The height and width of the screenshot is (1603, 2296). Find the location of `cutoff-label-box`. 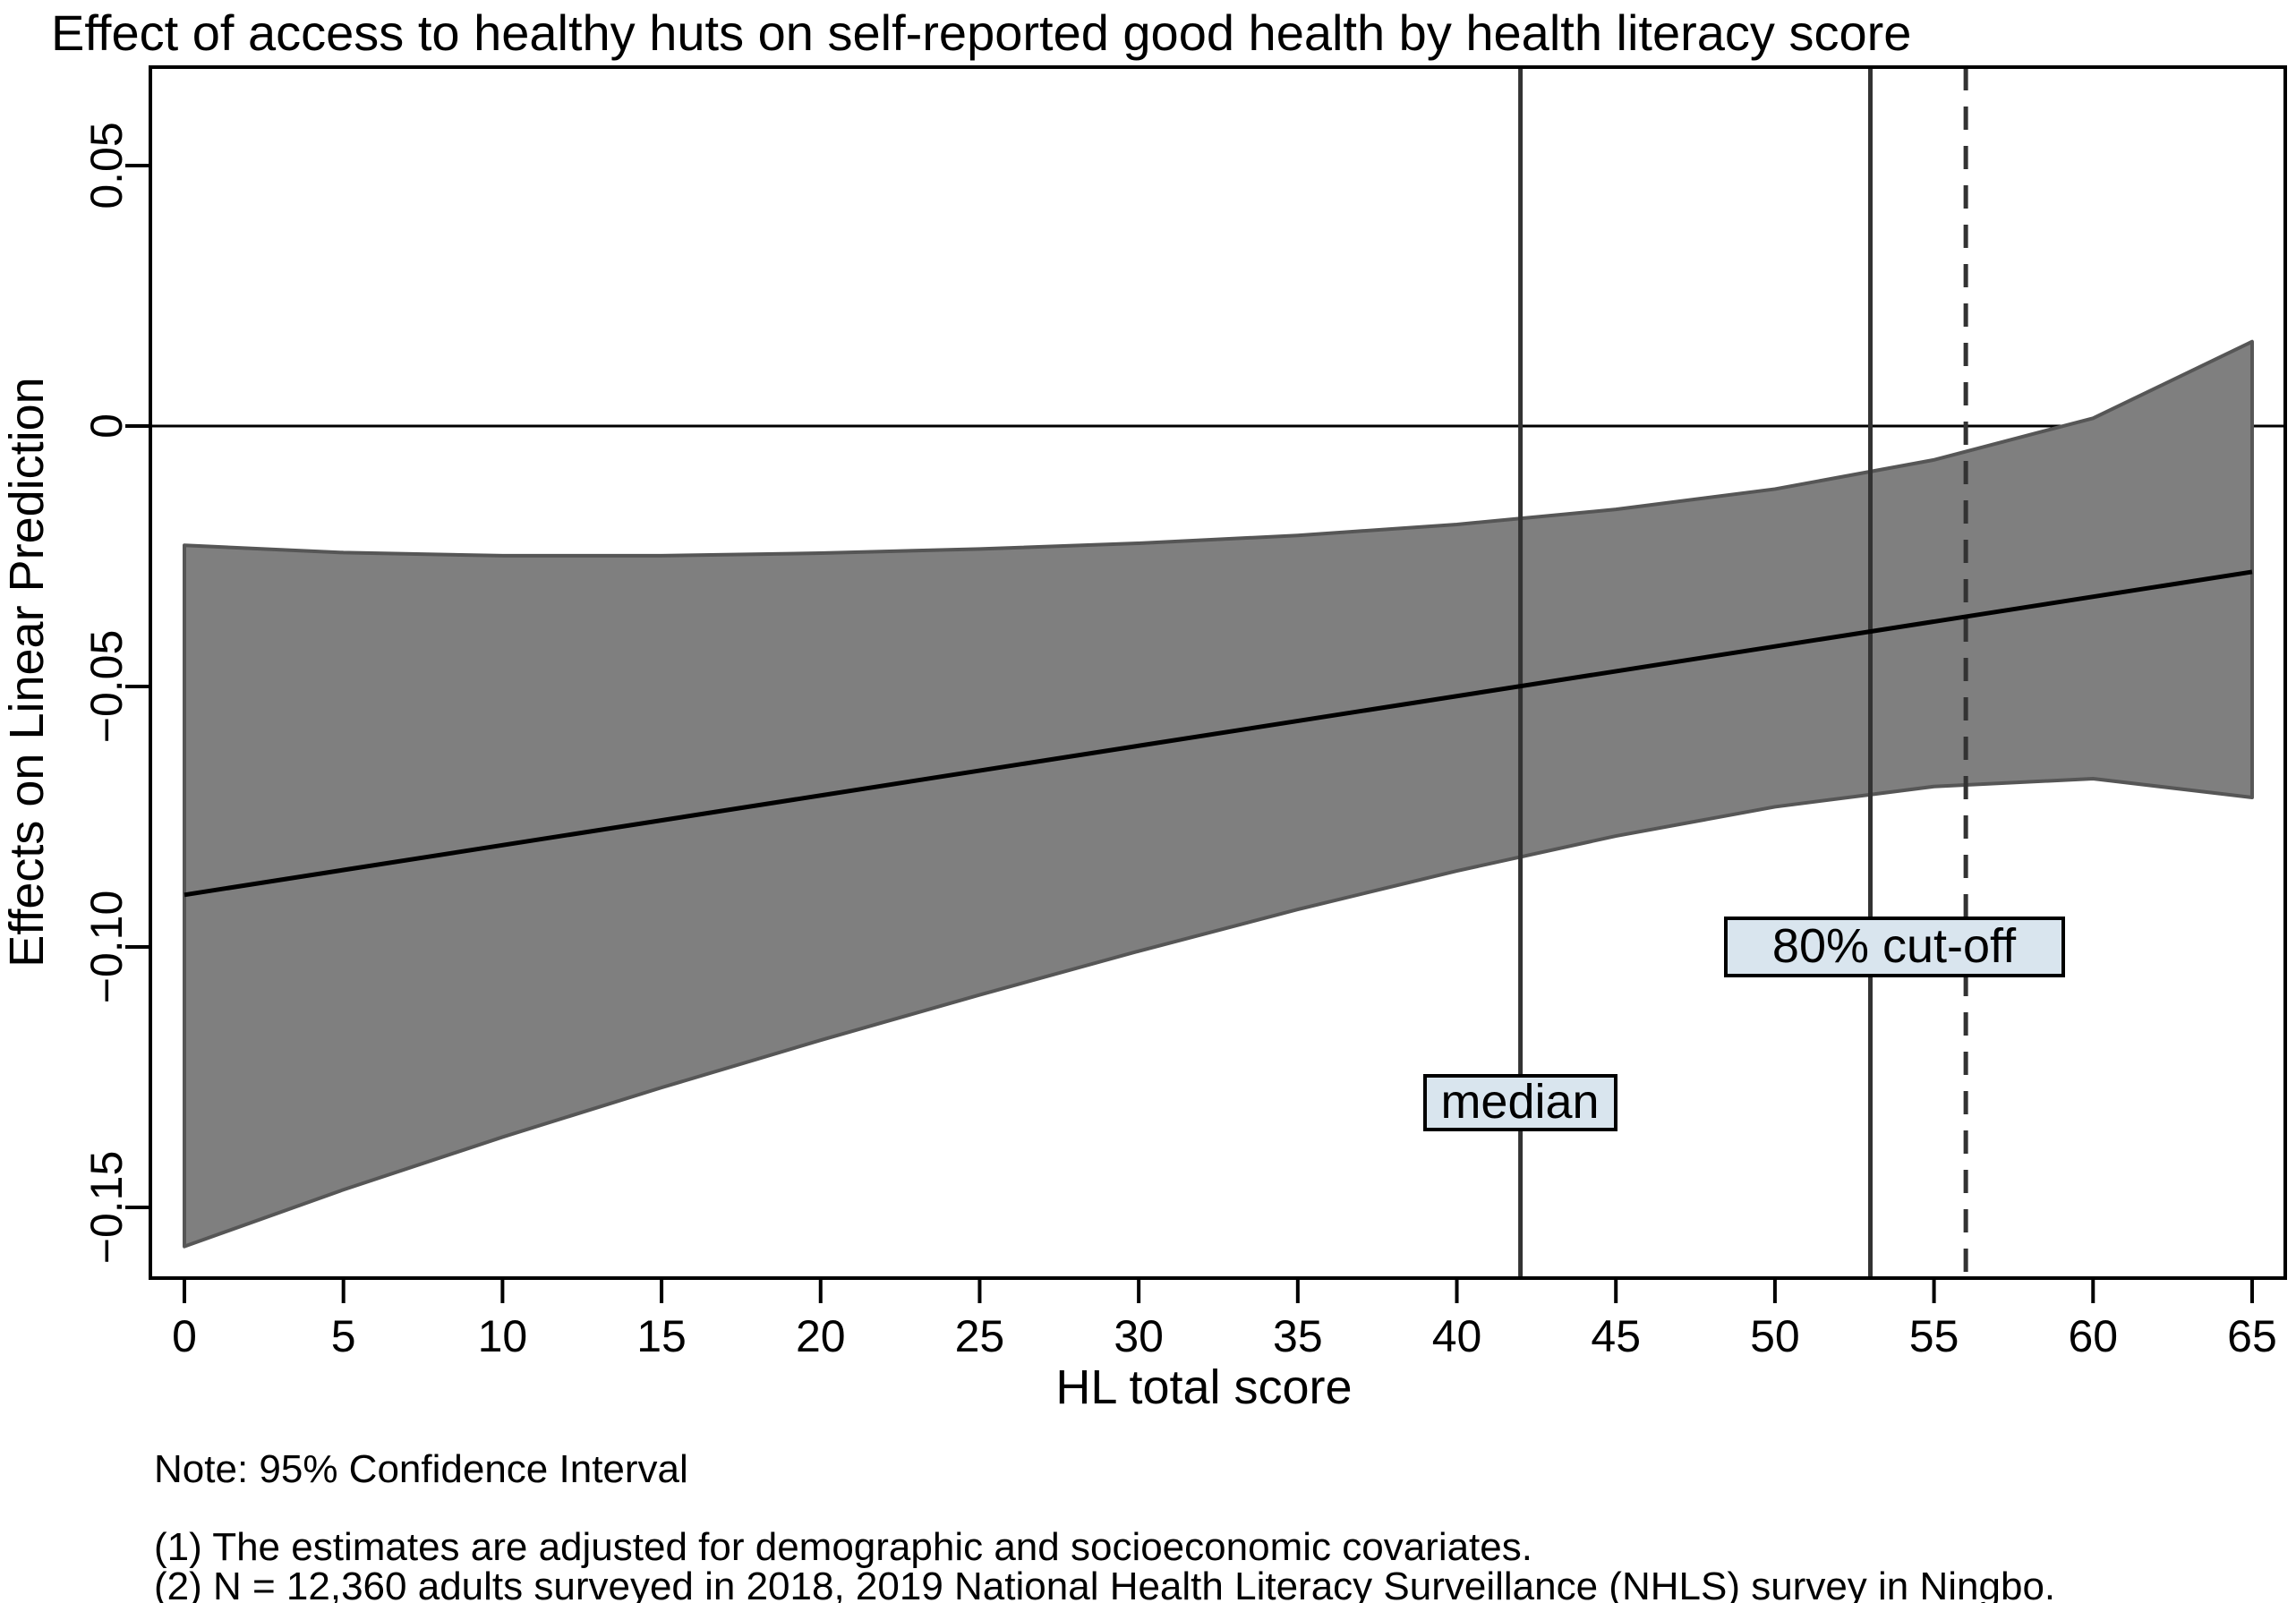

cutoff-label-box is located at coordinates (1894, 947).